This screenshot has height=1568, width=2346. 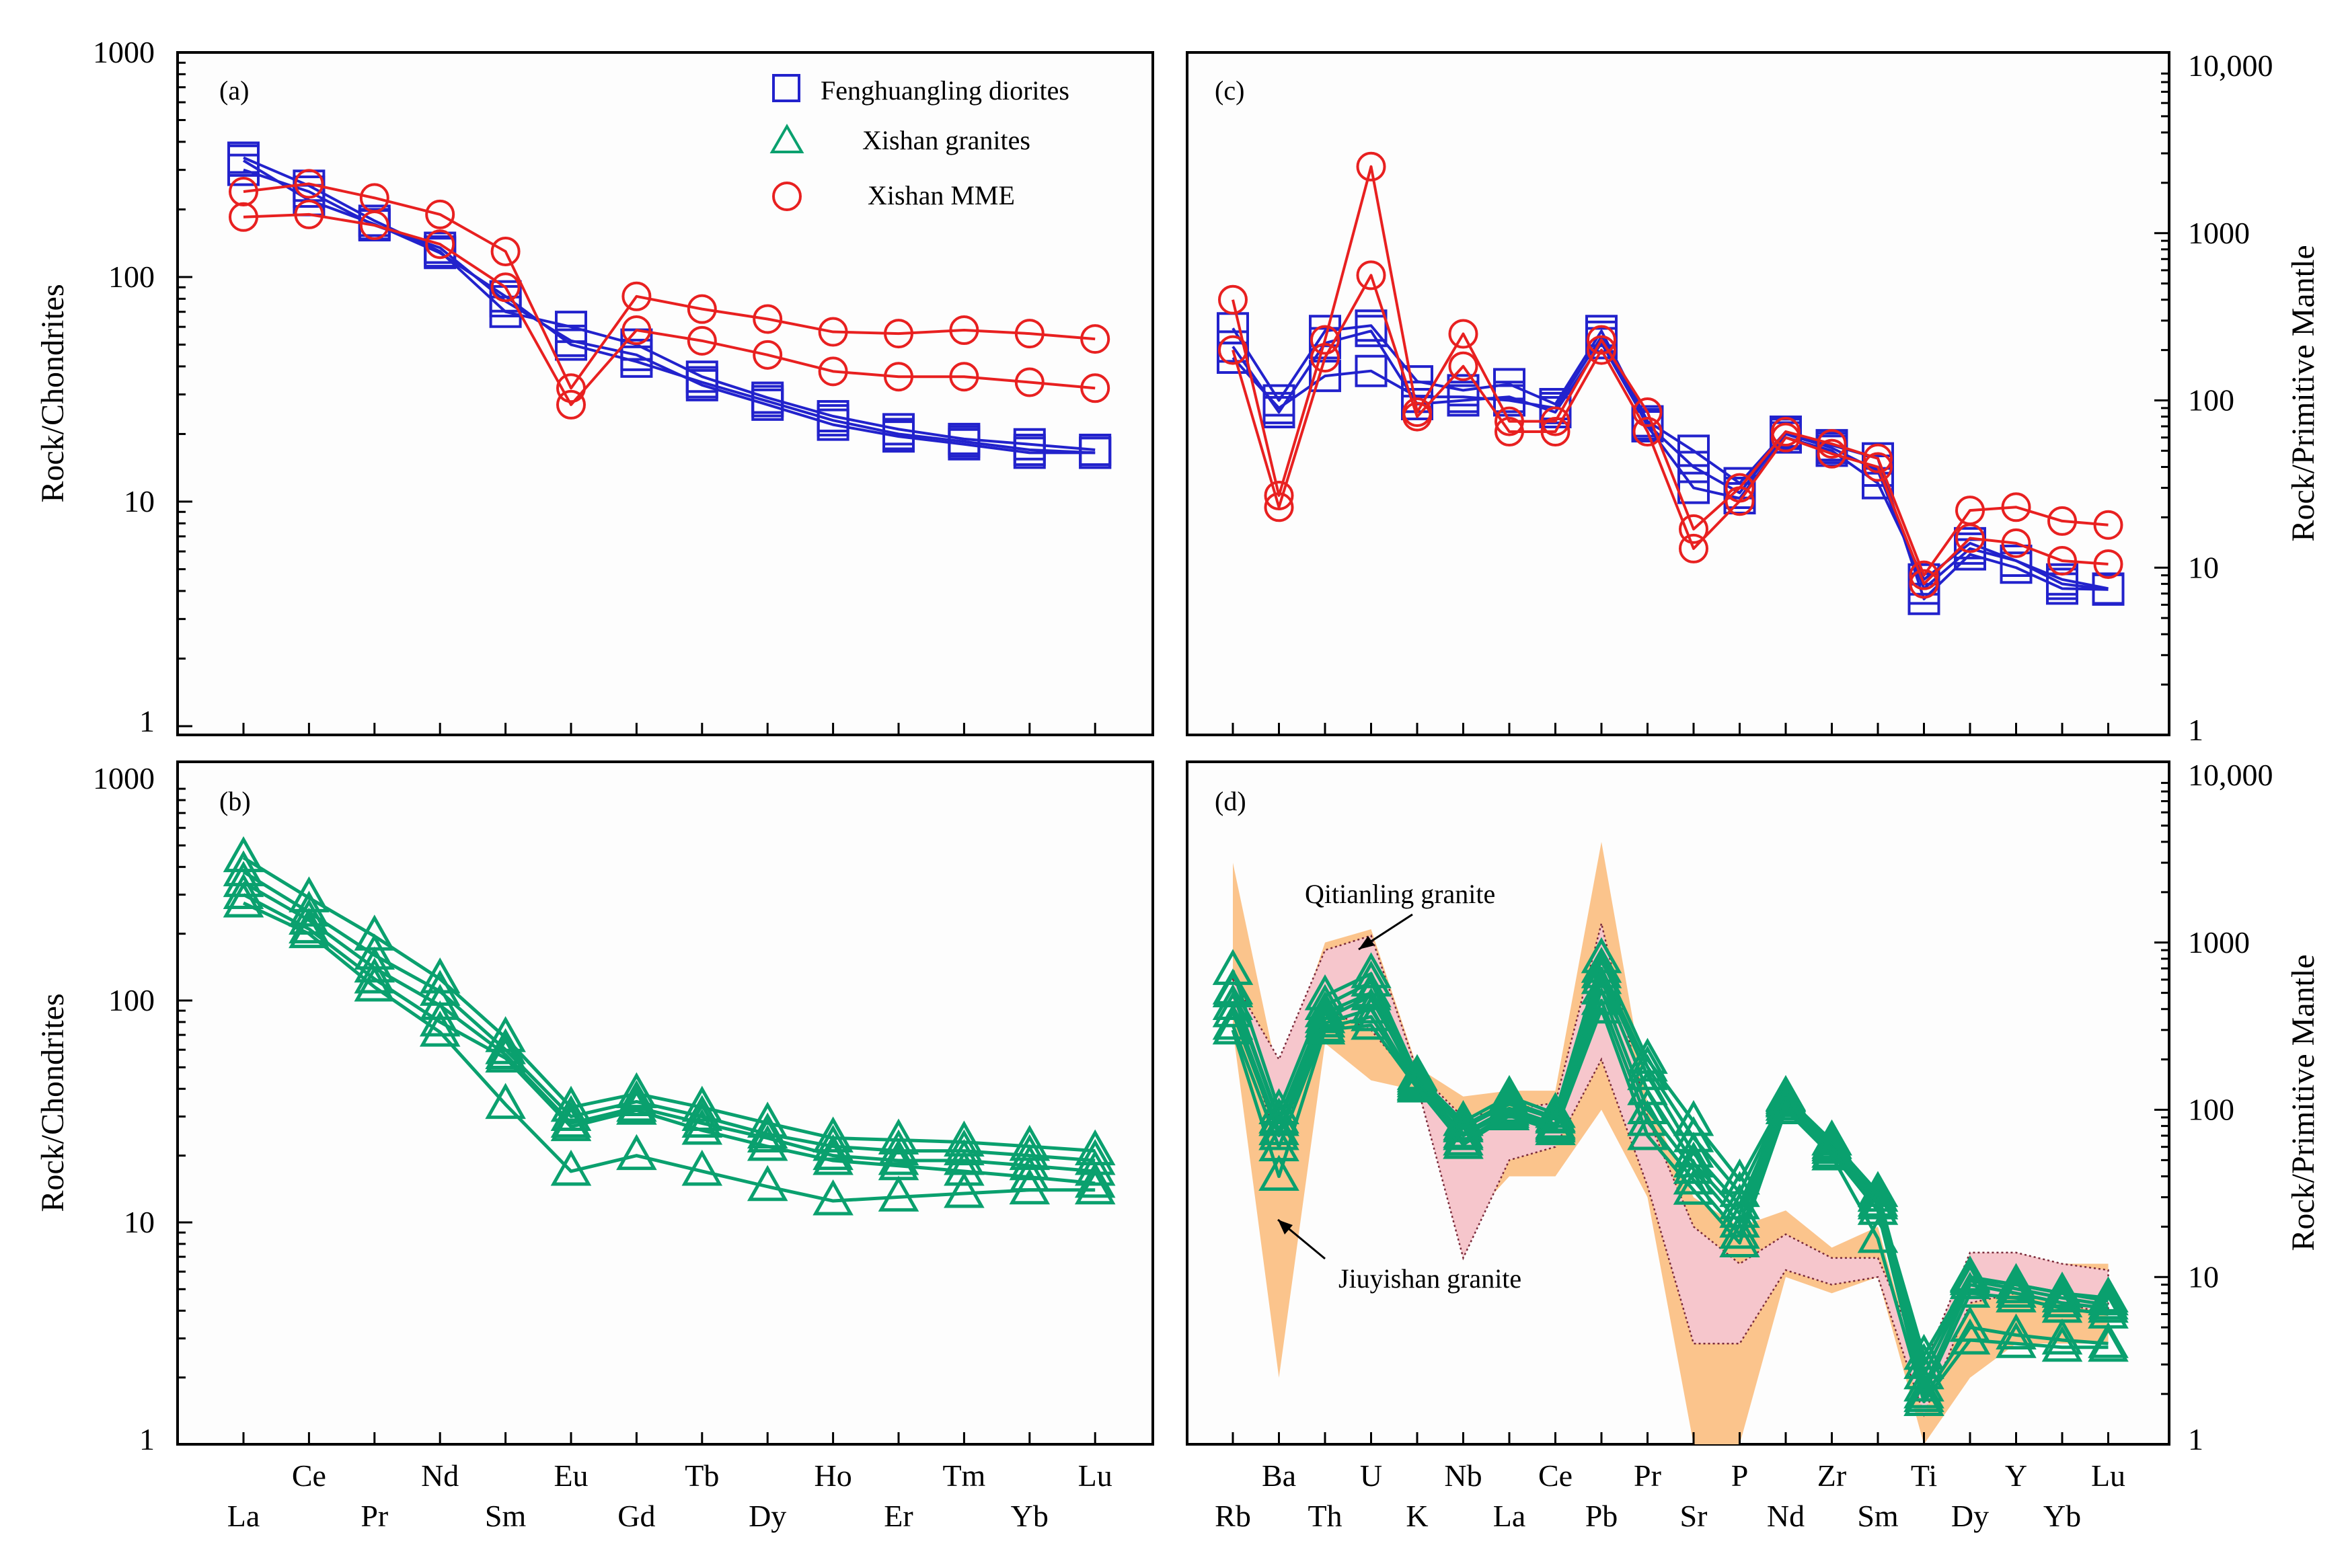 What do you see at coordinates (139, 1222) in the screenshot?
I see `y-tick-label-b-1: 10` at bounding box center [139, 1222].